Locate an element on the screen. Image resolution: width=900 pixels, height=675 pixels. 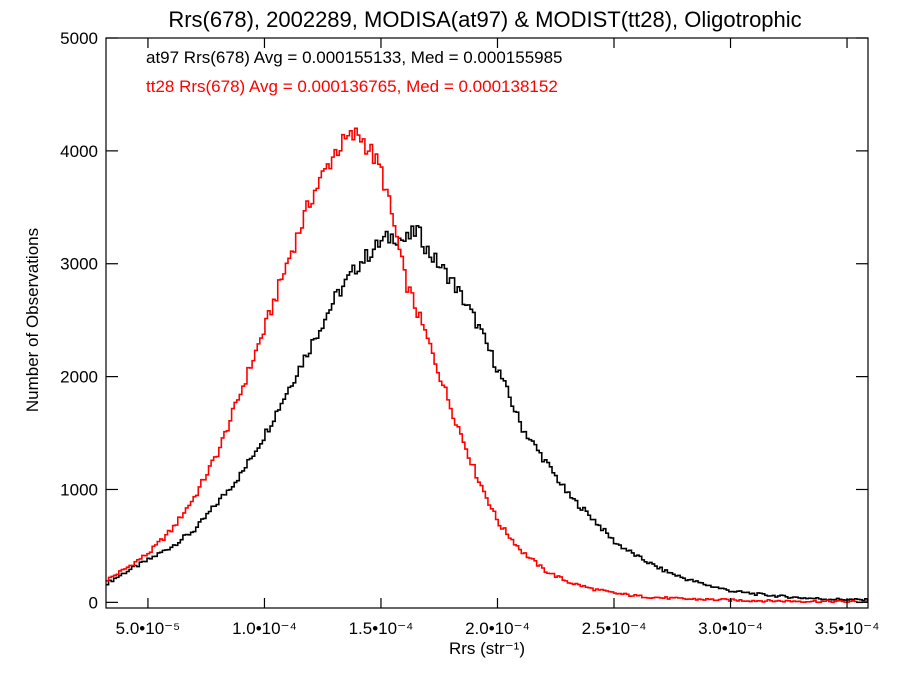
y-axis-label: Number of Observations is located at coordinates (32, 320).